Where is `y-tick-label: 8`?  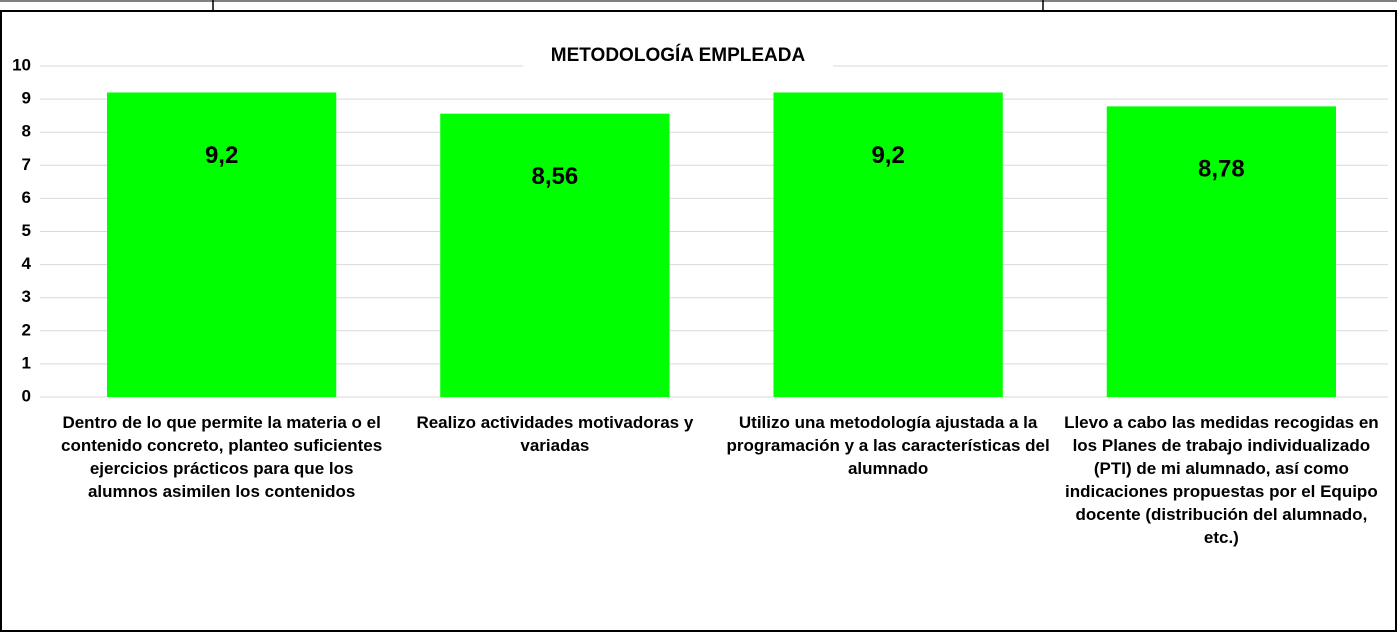
y-tick-label: 8 is located at coordinates (26, 131).